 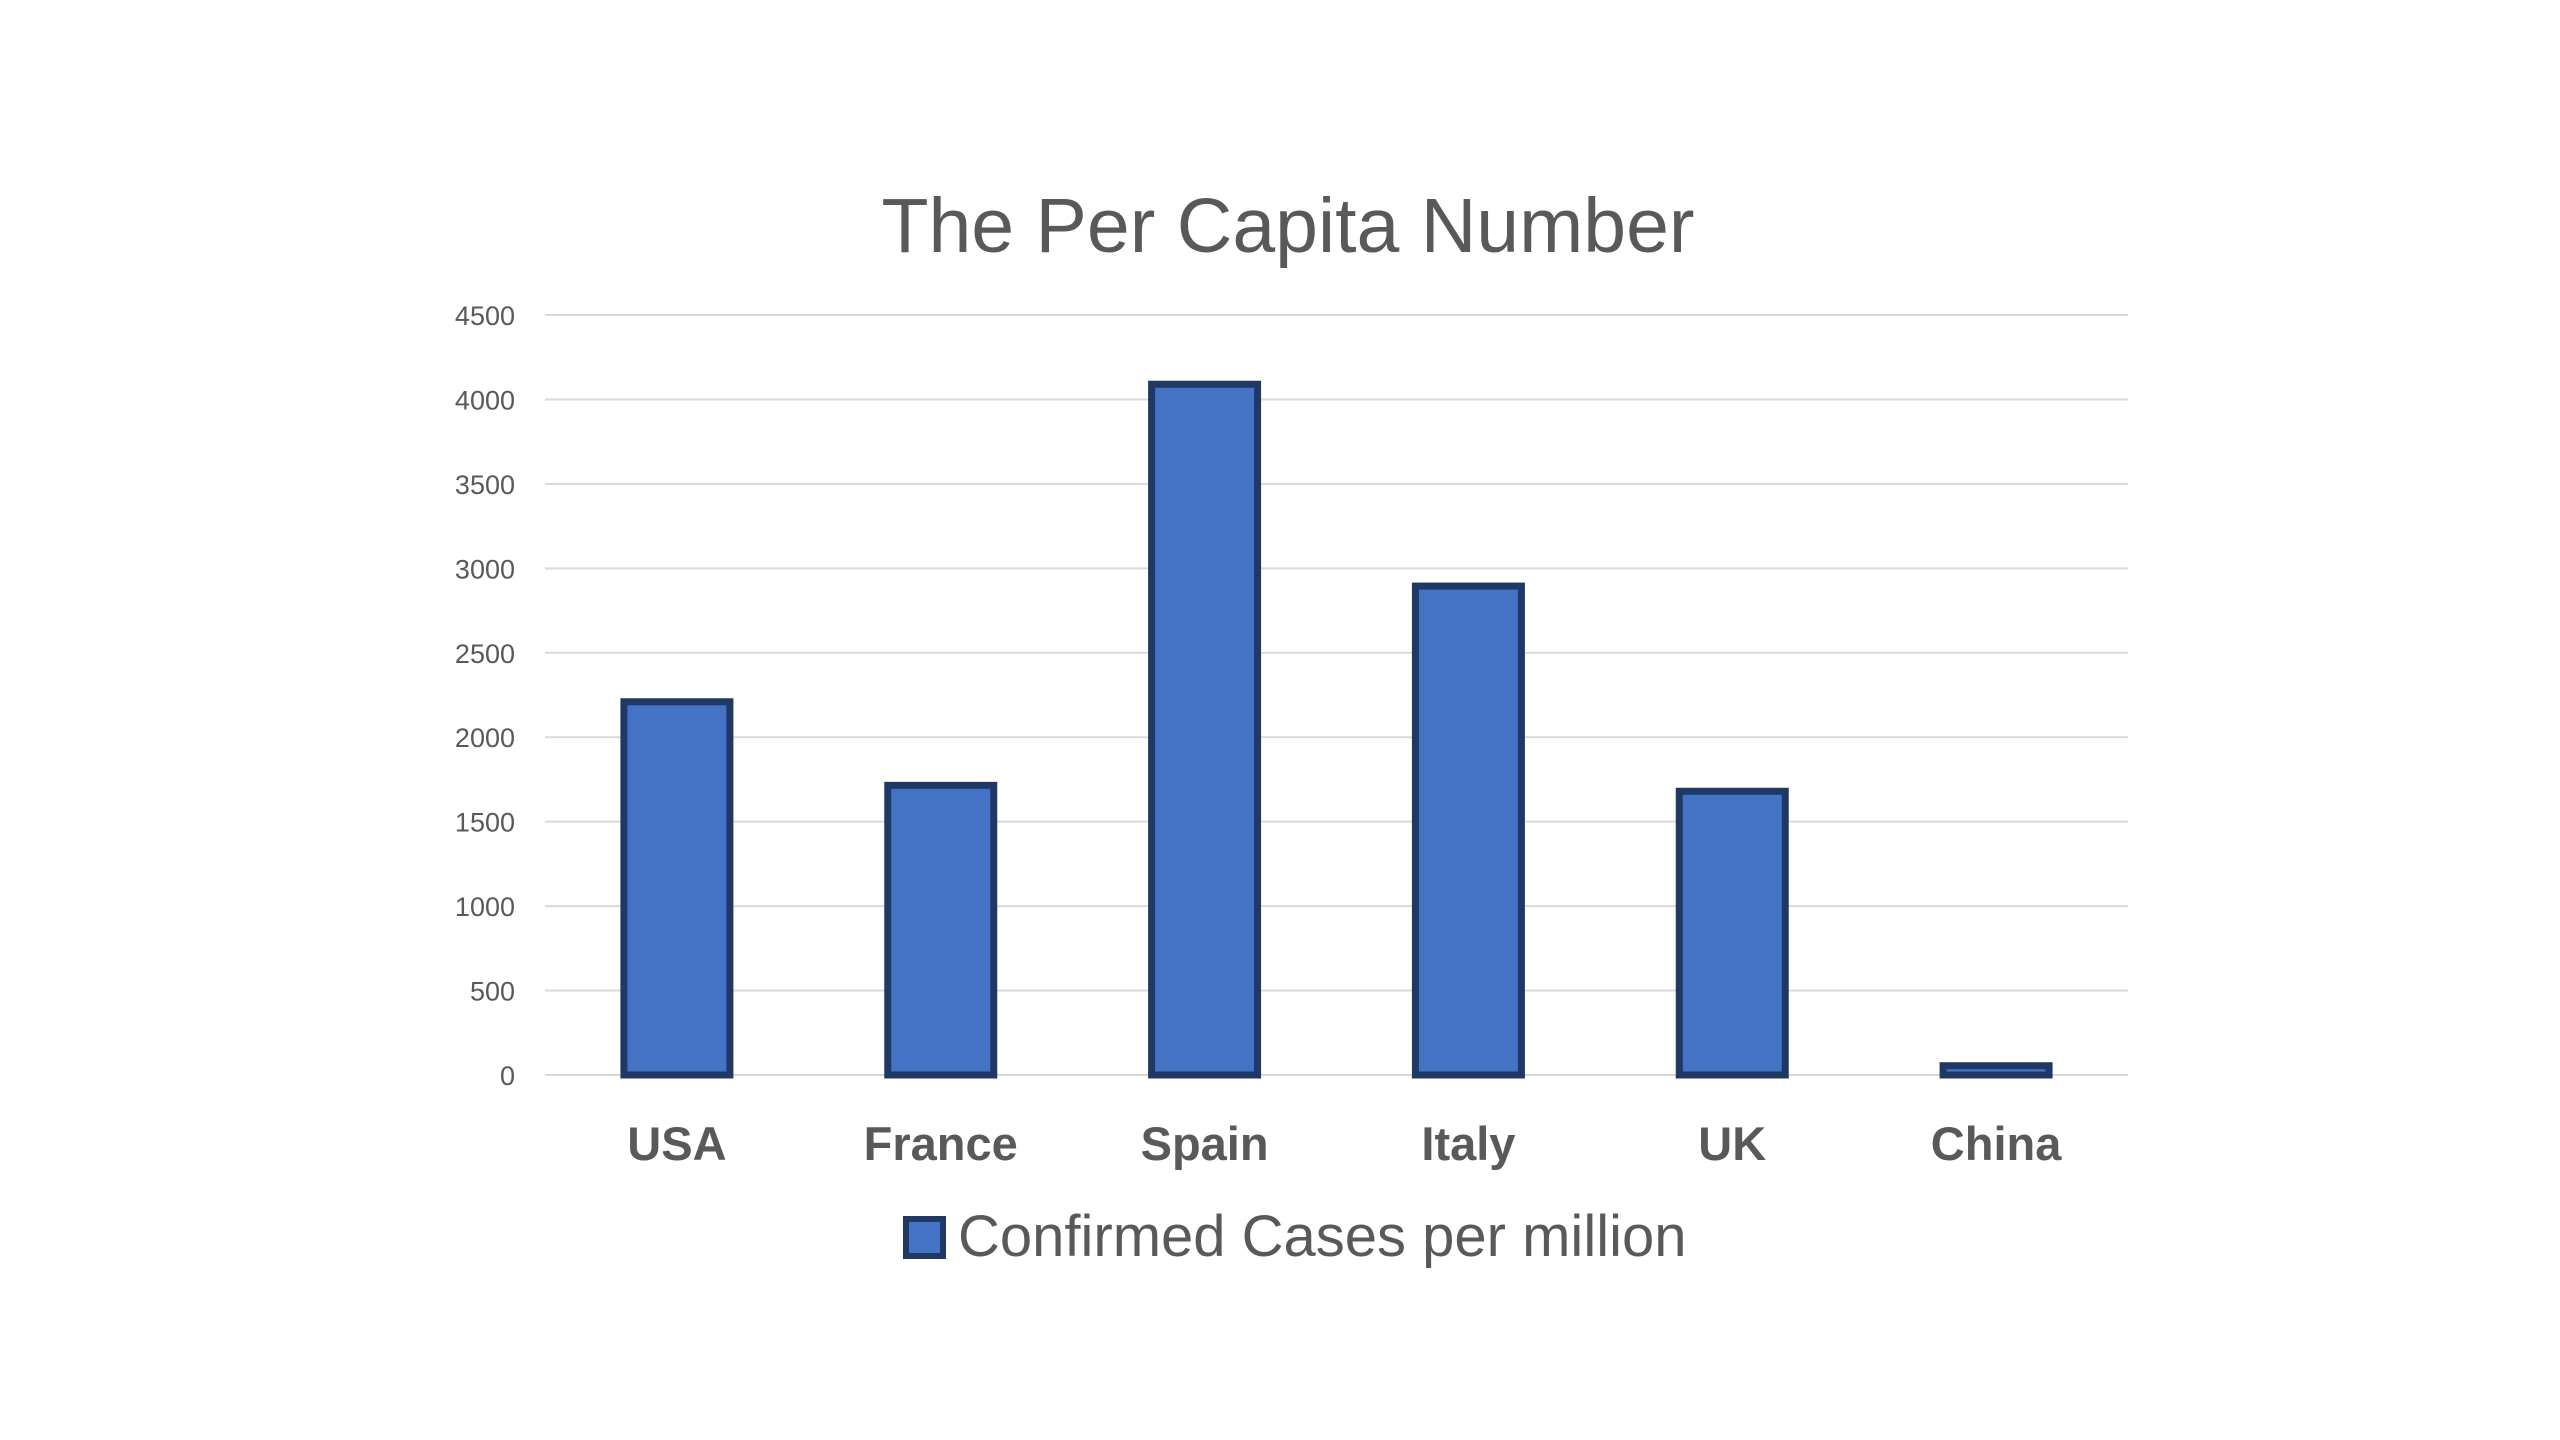 I want to click on legend: Confirmed Cases per million, so click(x=1294, y=1236).